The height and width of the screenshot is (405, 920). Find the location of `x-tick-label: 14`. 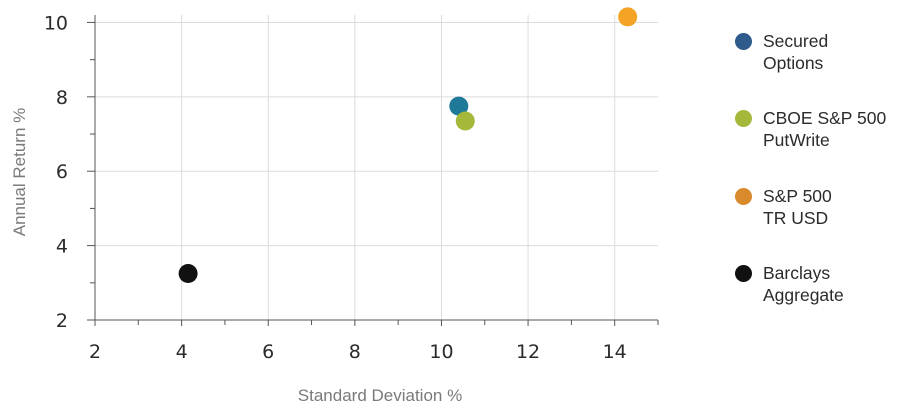

x-tick-label: 14 is located at coordinates (615, 352).